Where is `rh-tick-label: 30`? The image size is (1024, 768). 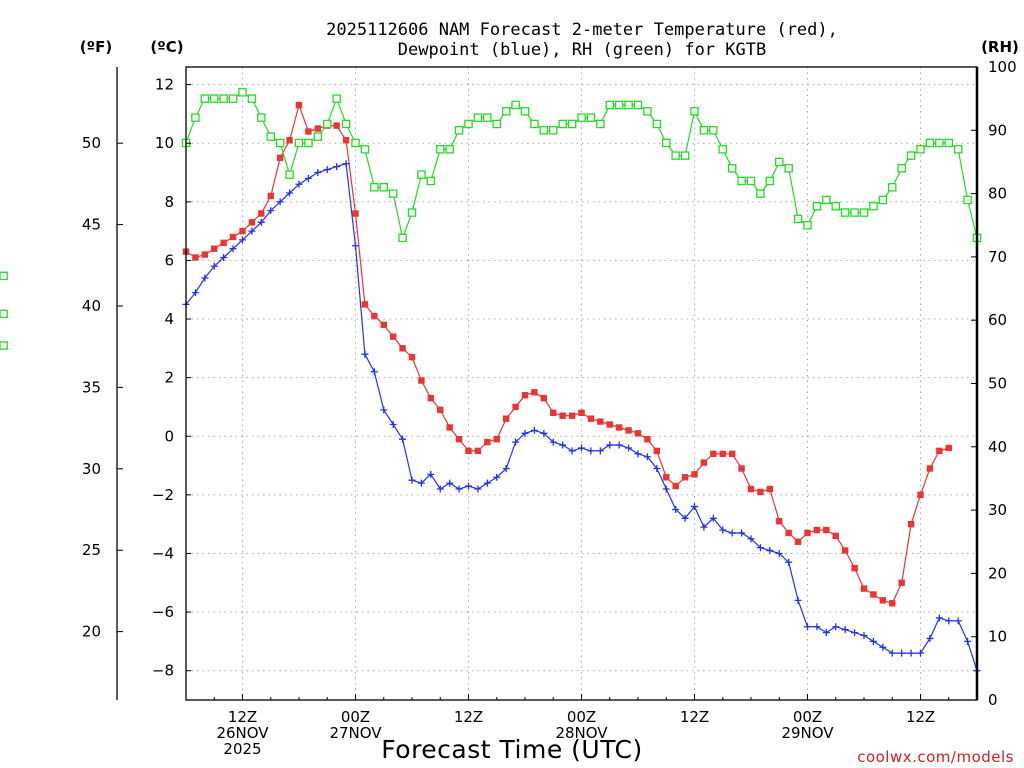 rh-tick-label: 30 is located at coordinates (997, 510).